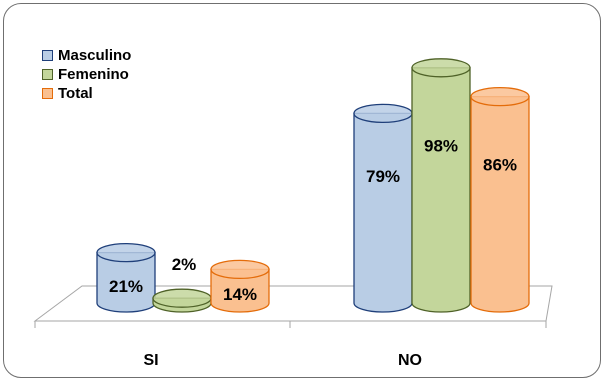  I want to click on data-label-masculino-no: 79%, so click(383, 176).